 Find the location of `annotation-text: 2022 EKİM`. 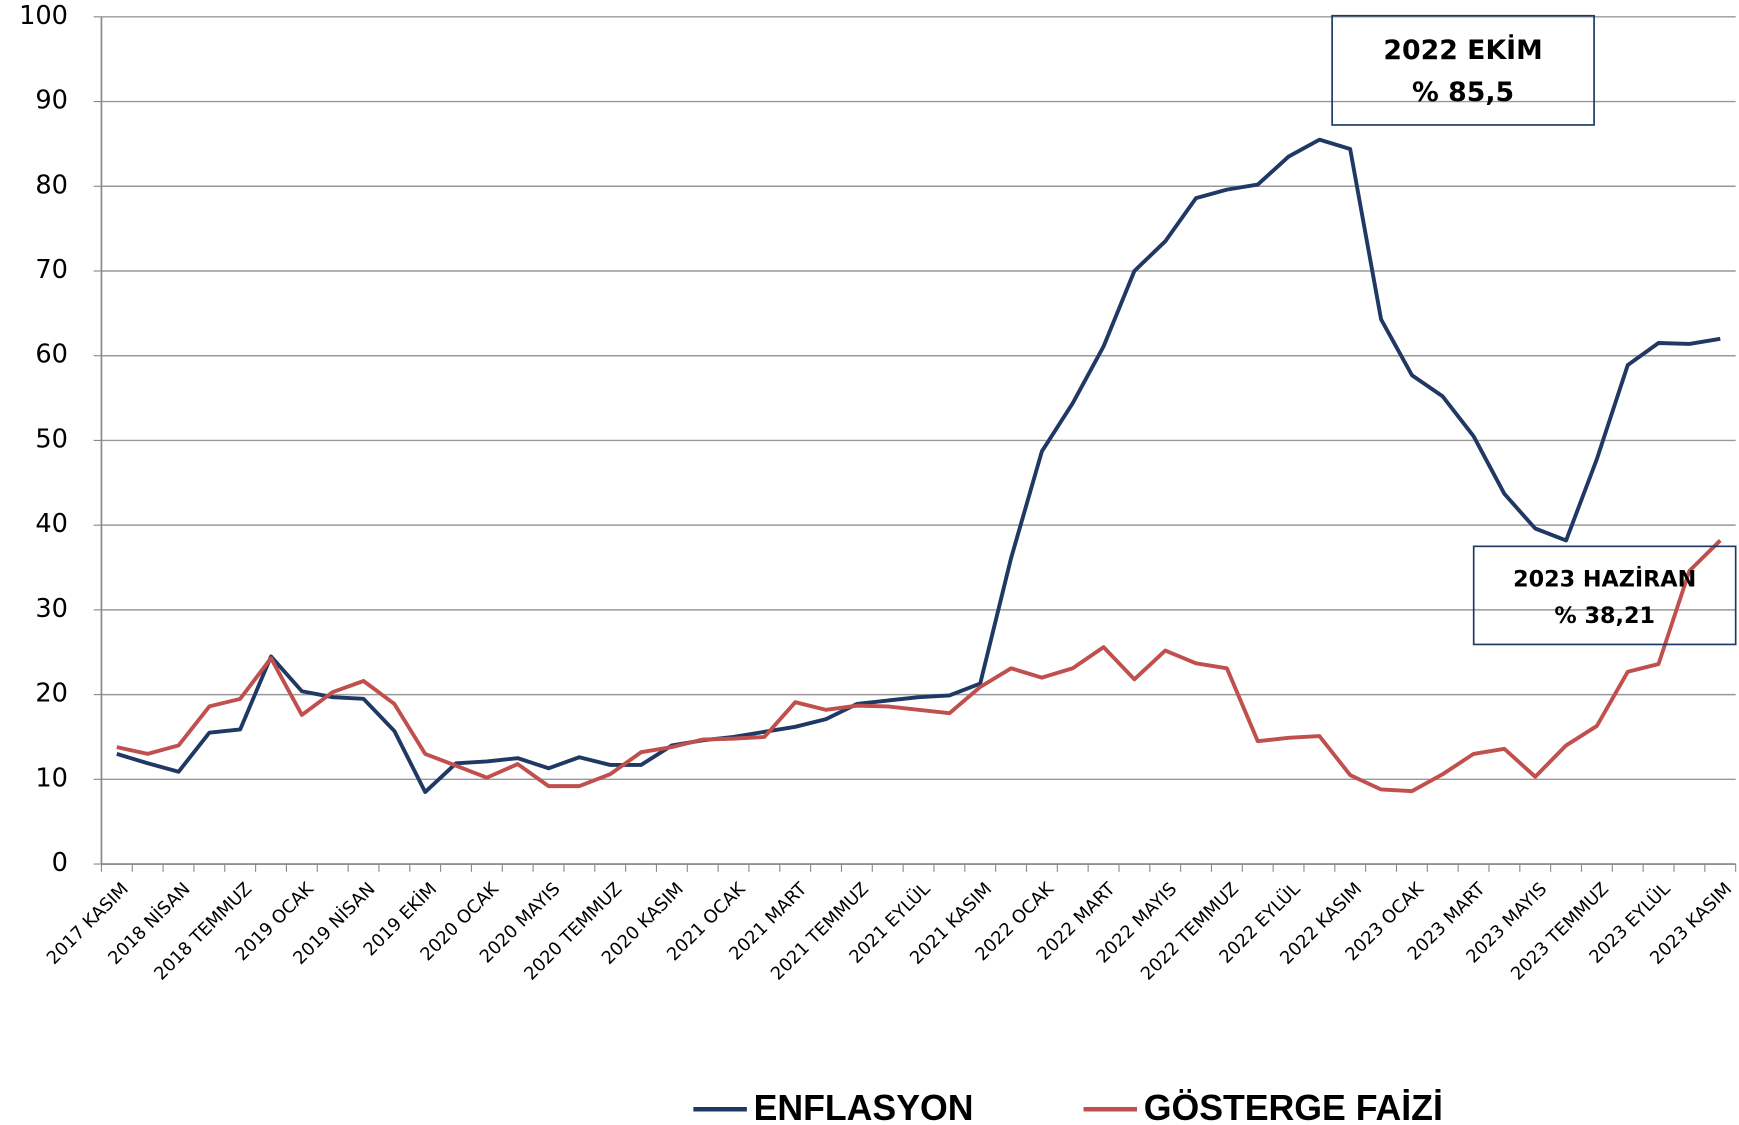

annotation-text: 2022 EKİM is located at coordinates (1462, 50).